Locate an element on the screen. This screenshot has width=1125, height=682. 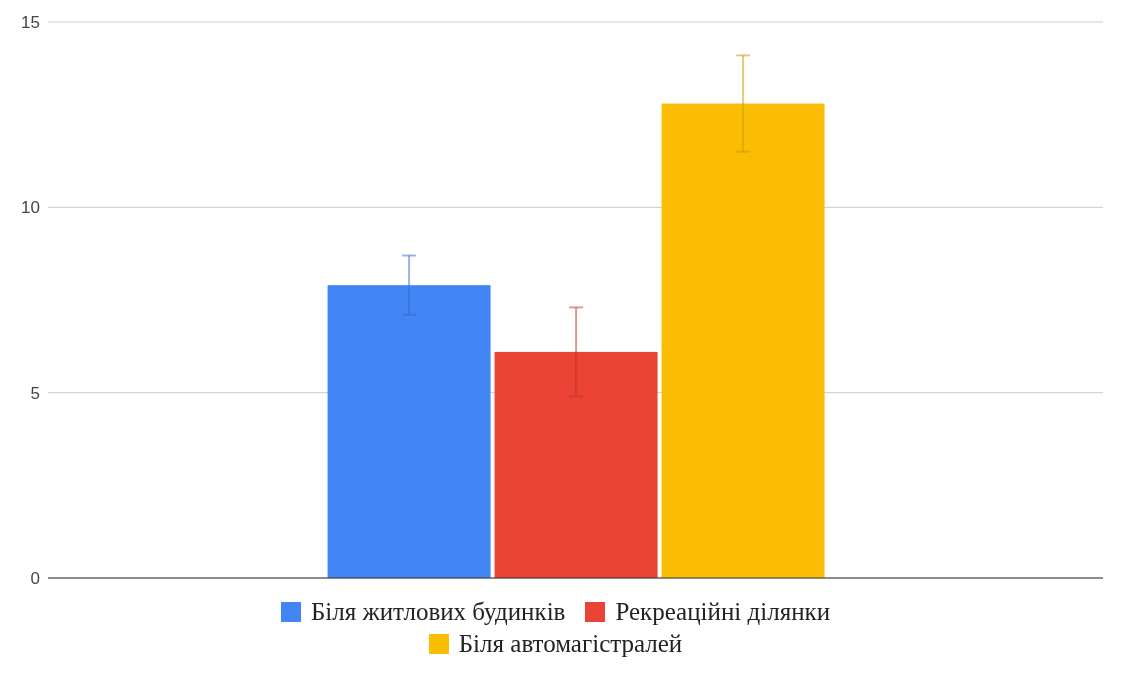
y-tick-label: 0 is located at coordinates (35, 579).